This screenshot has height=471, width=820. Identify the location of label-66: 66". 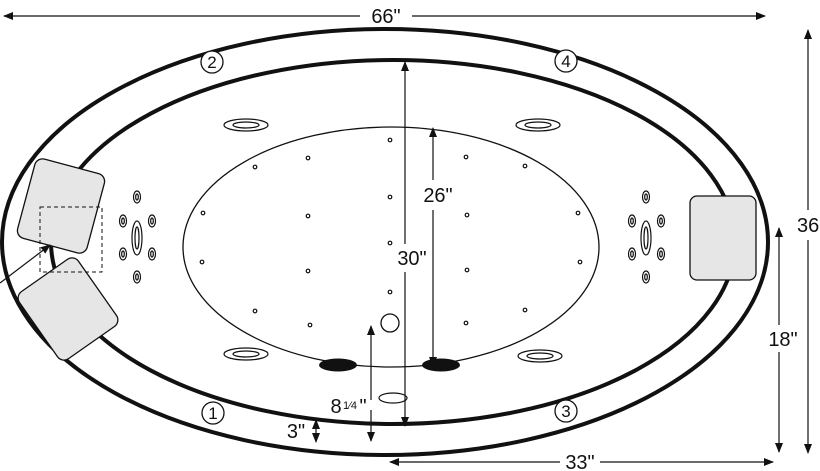
(385, 17).